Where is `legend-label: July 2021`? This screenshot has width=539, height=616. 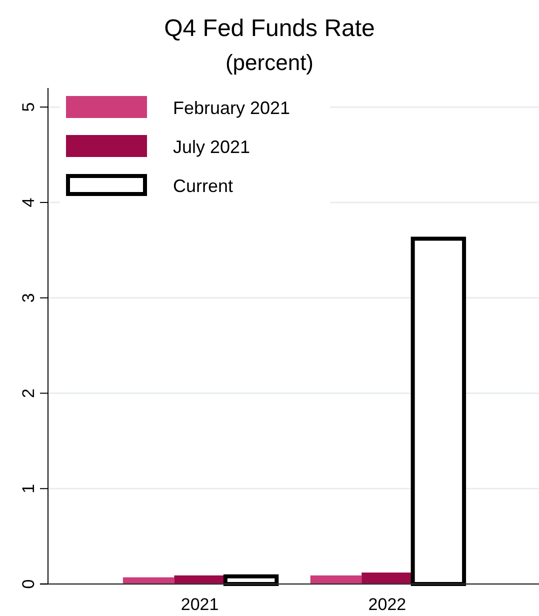 legend-label: July 2021 is located at coordinates (211, 147).